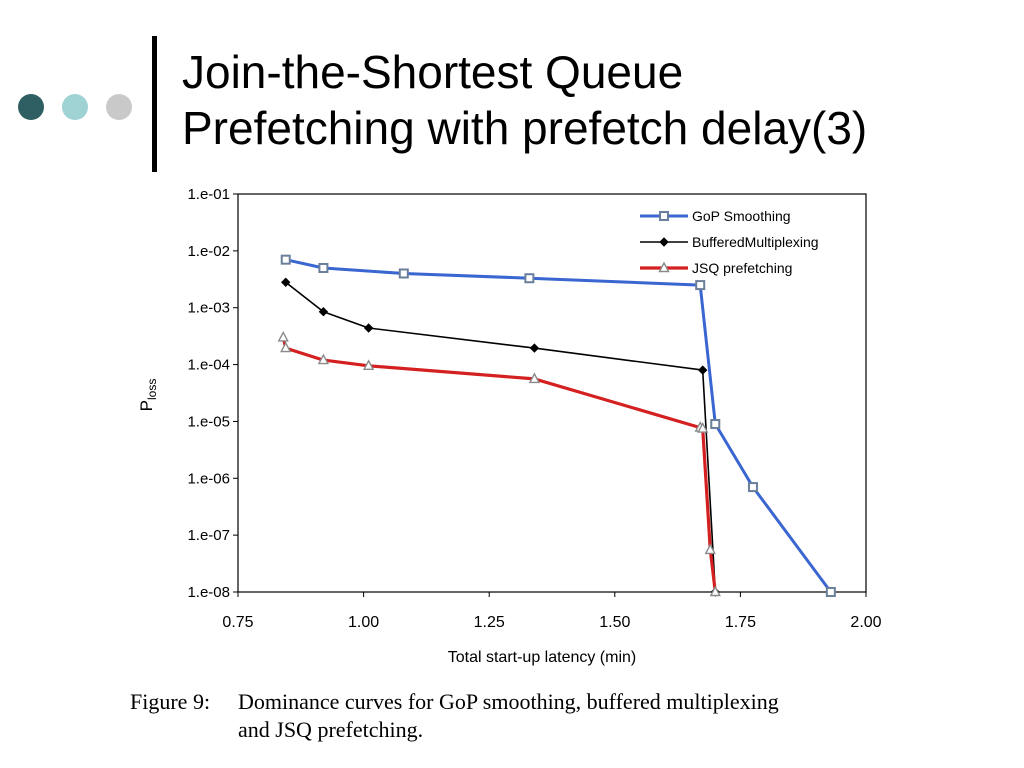 The width and height of the screenshot is (1024, 768). I want to click on bullet-dot-gray, so click(119, 107).